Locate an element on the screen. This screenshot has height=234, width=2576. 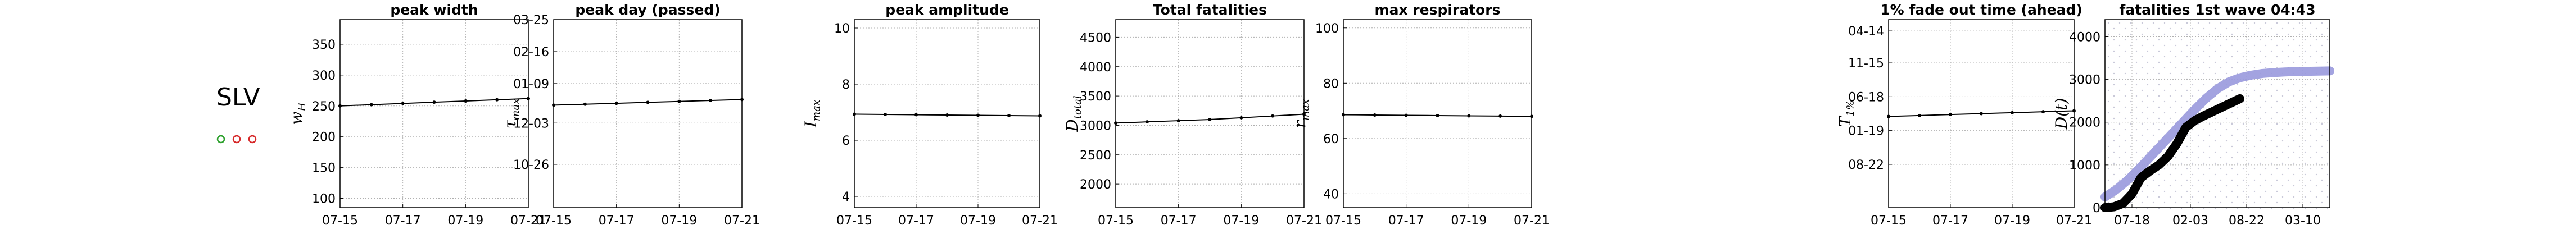
ytick-label: 80 is located at coordinates (1331, 84).